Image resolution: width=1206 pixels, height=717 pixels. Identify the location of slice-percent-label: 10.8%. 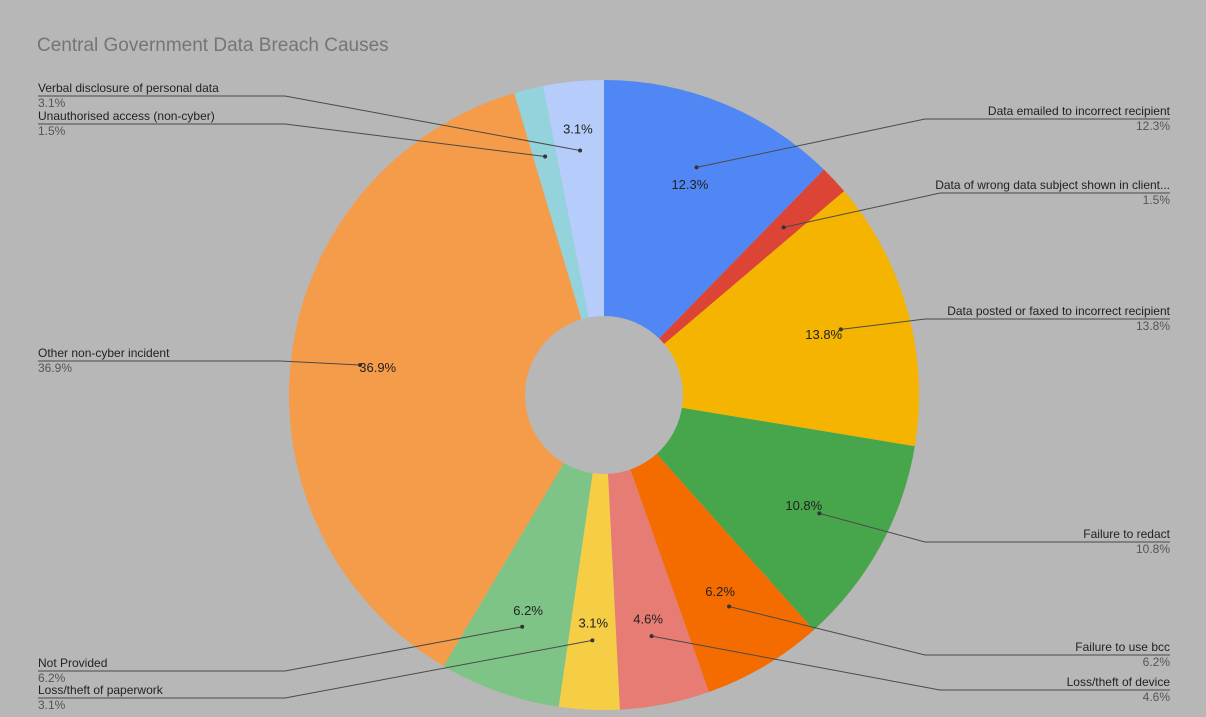
(803, 505).